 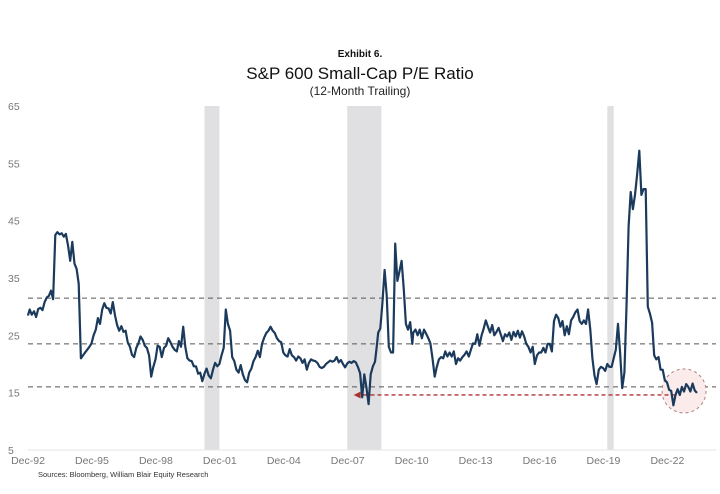 What do you see at coordinates (14, 394) in the screenshot?
I see `y-tick-label: 15` at bounding box center [14, 394].